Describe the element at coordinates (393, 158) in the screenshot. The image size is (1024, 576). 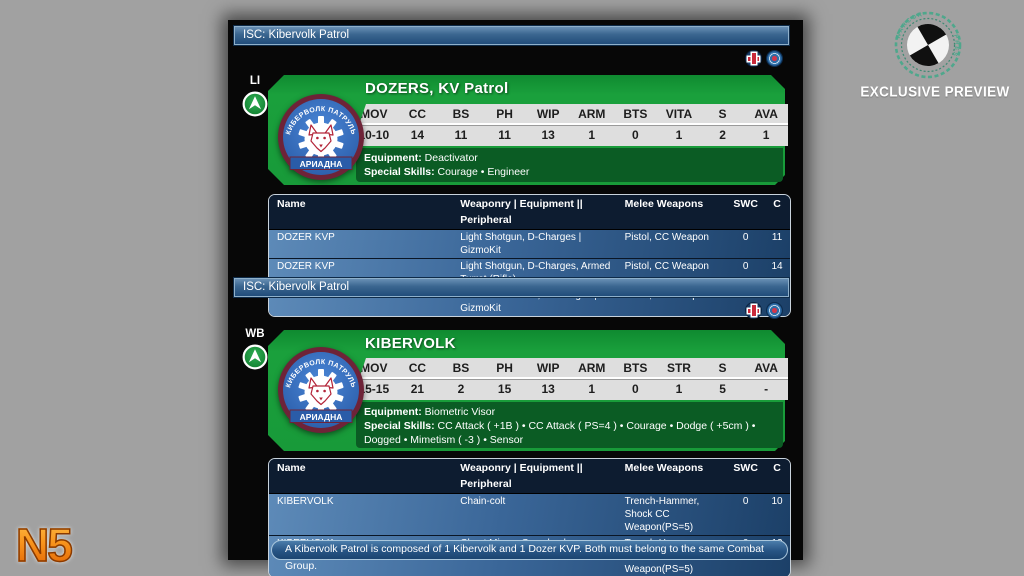
I see `equipment-label: Equipment:` at that location.